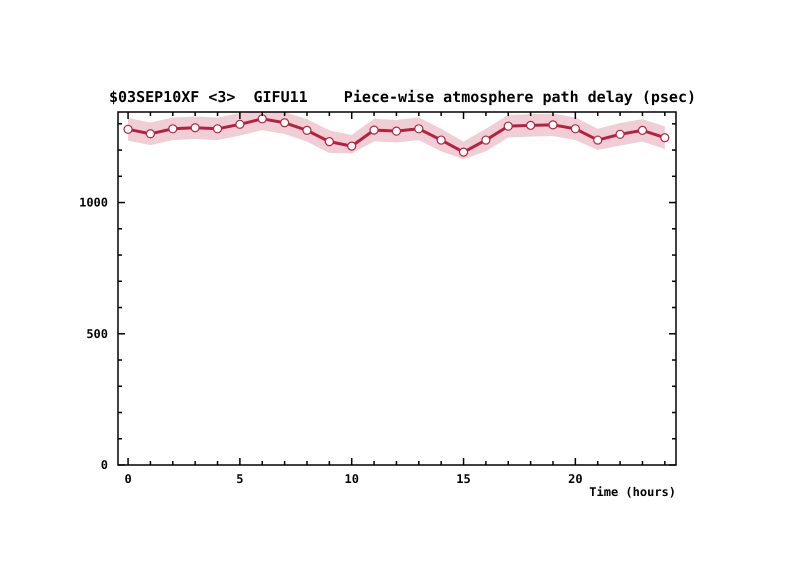  What do you see at coordinates (128, 479) in the screenshot?
I see `x-tick-label: 0` at bounding box center [128, 479].